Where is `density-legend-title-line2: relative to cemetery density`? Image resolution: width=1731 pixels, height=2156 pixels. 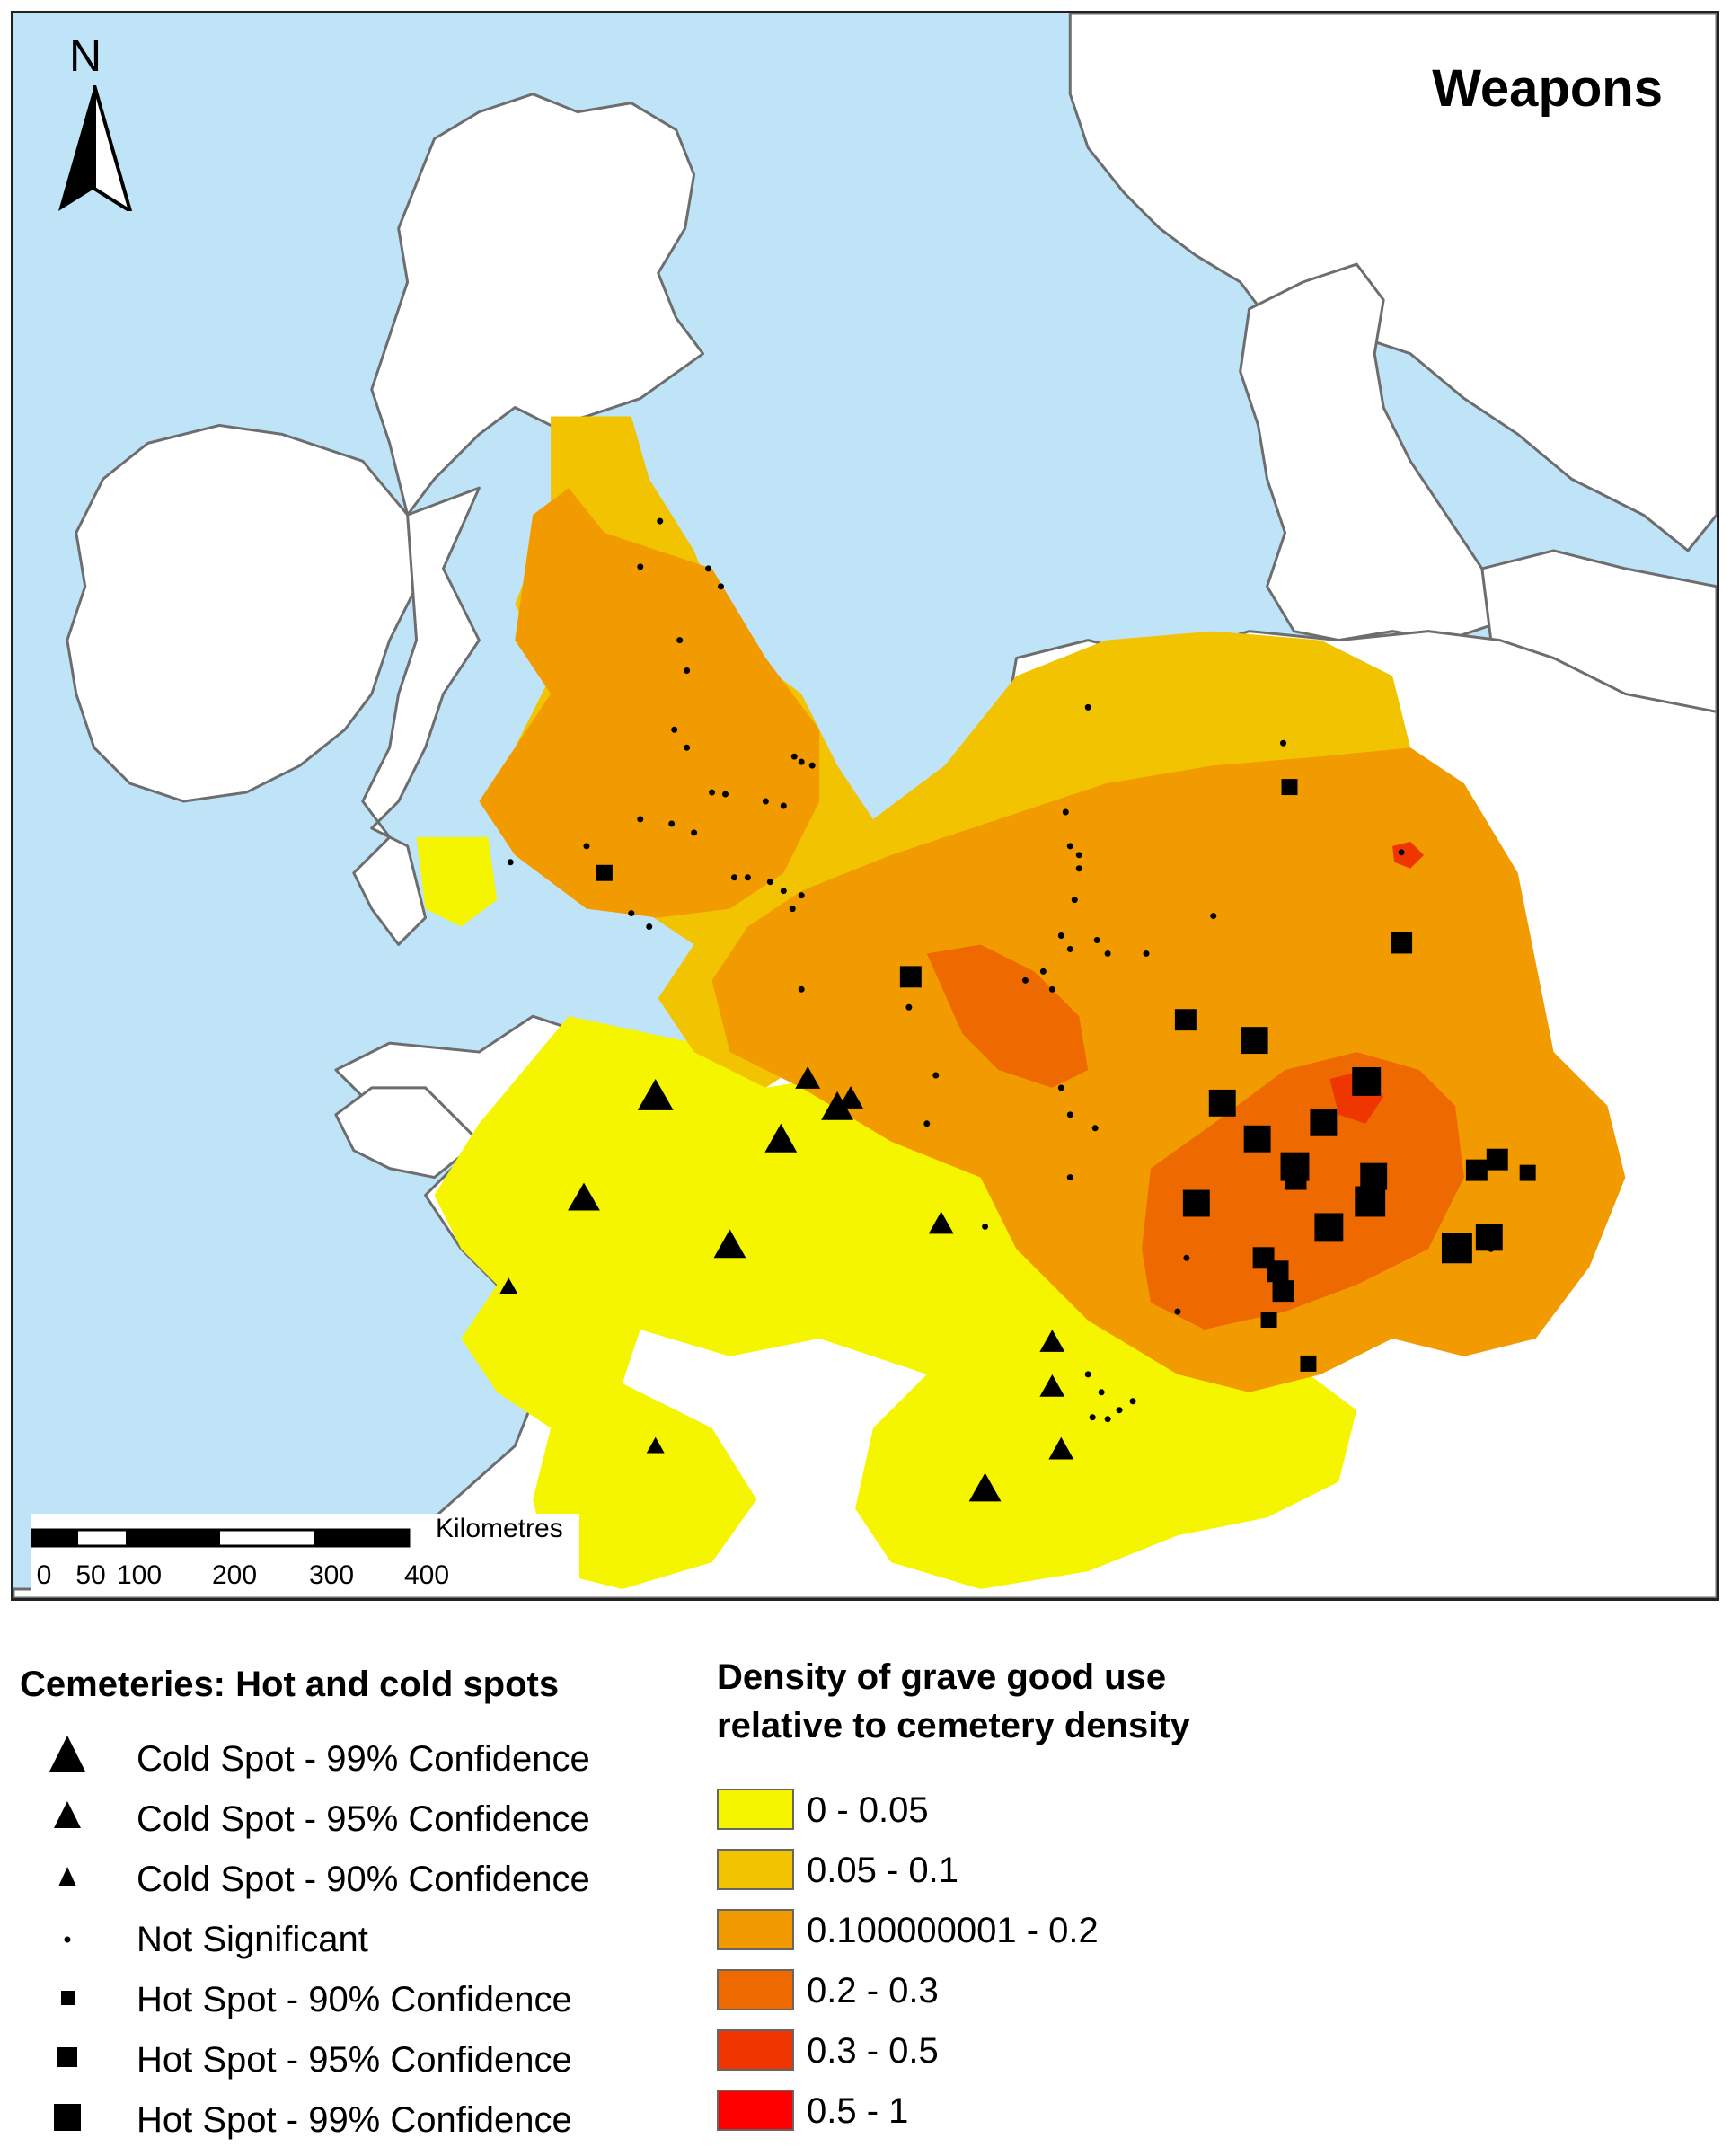 density-legend-title-line2: relative to cemetery density is located at coordinates (953, 1725).